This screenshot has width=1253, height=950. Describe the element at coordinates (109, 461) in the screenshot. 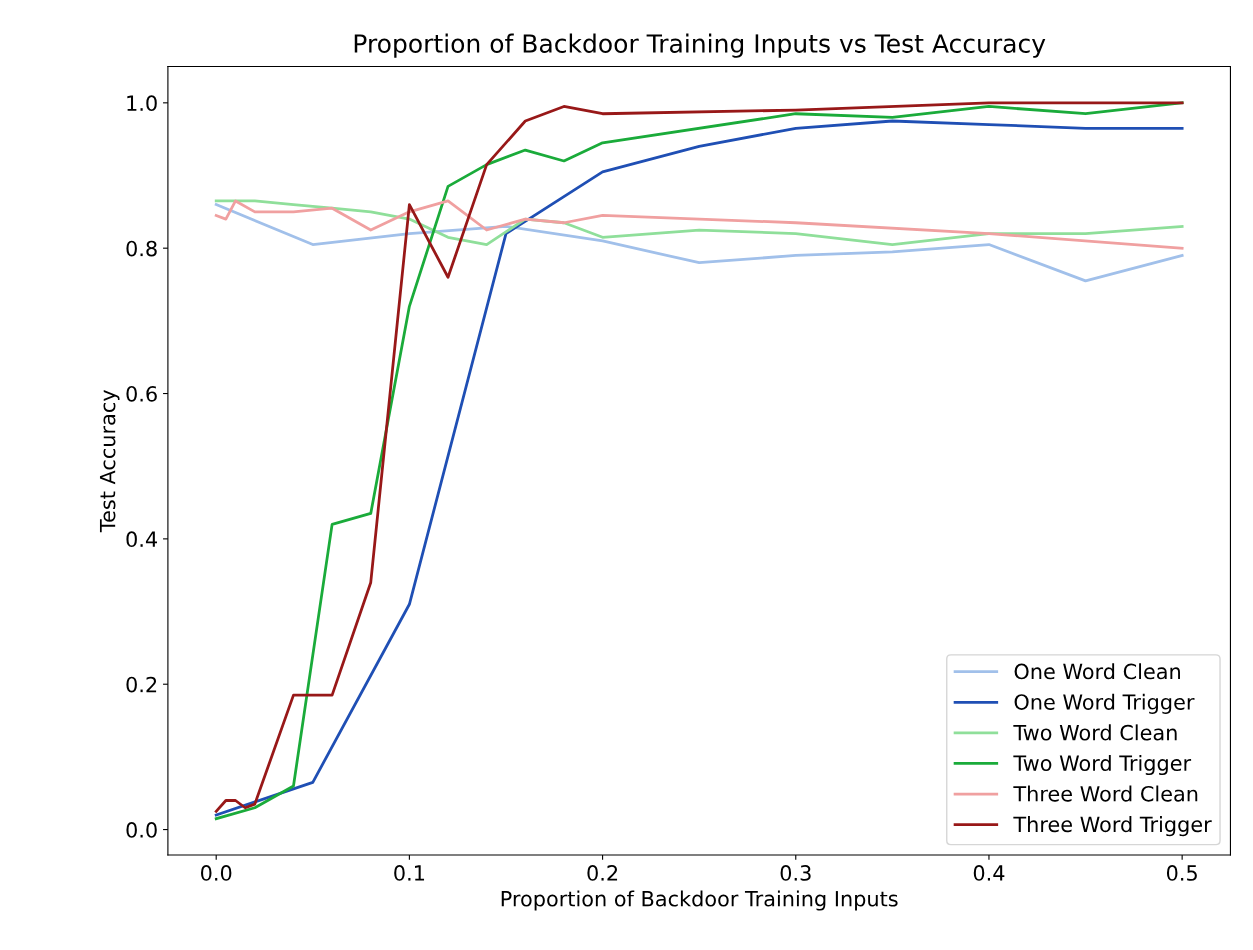

I see `y-axis-title: Test Accuracy` at that location.